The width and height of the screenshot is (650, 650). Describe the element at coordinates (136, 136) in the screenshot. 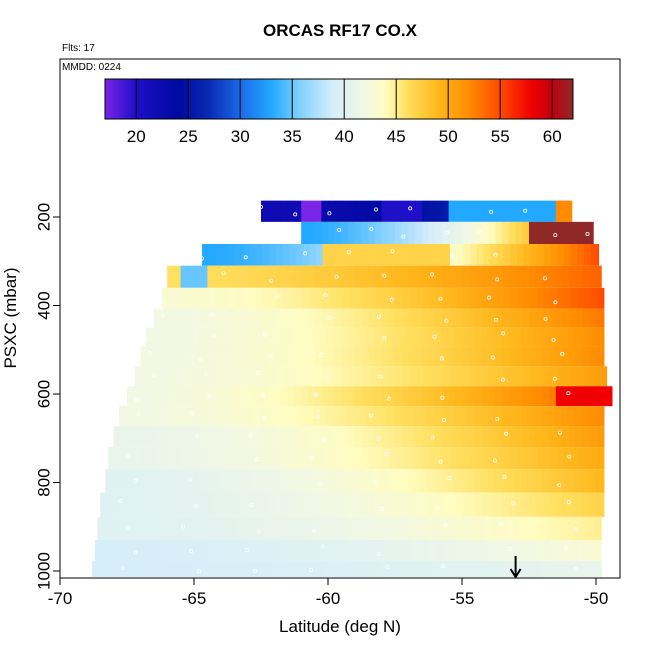

I see `colorbar-tick-label: 20` at that location.